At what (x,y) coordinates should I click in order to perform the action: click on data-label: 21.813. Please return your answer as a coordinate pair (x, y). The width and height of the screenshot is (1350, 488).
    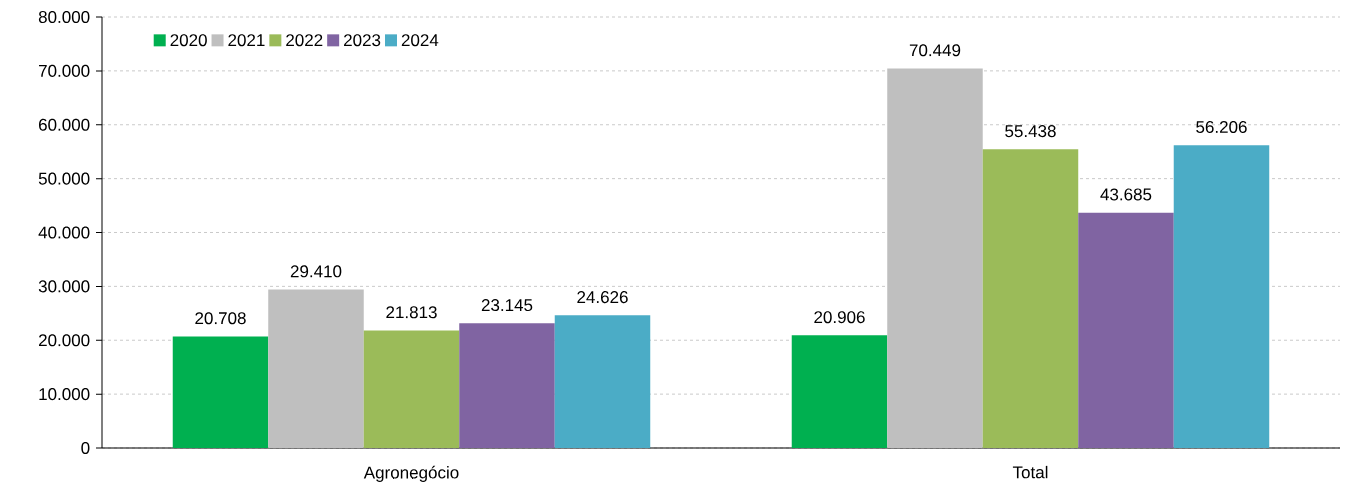
    Looking at the image, I should click on (411, 312).